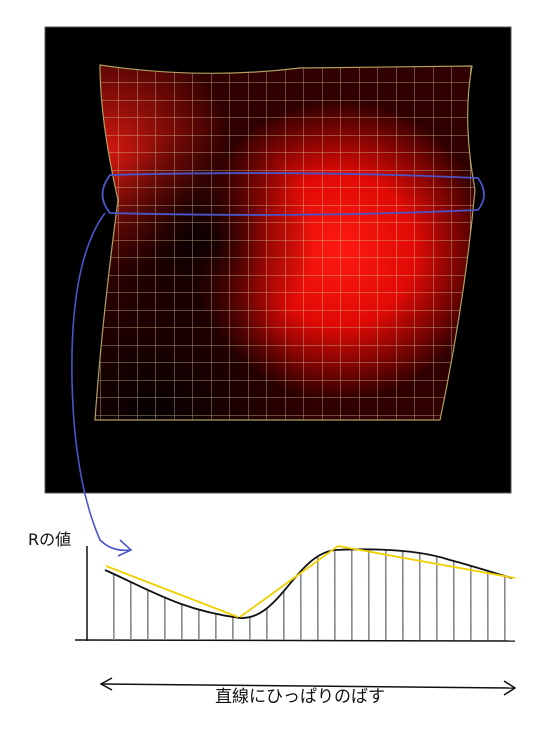 This screenshot has width=555, height=739. I want to click on r-curve, so click(308, 583).